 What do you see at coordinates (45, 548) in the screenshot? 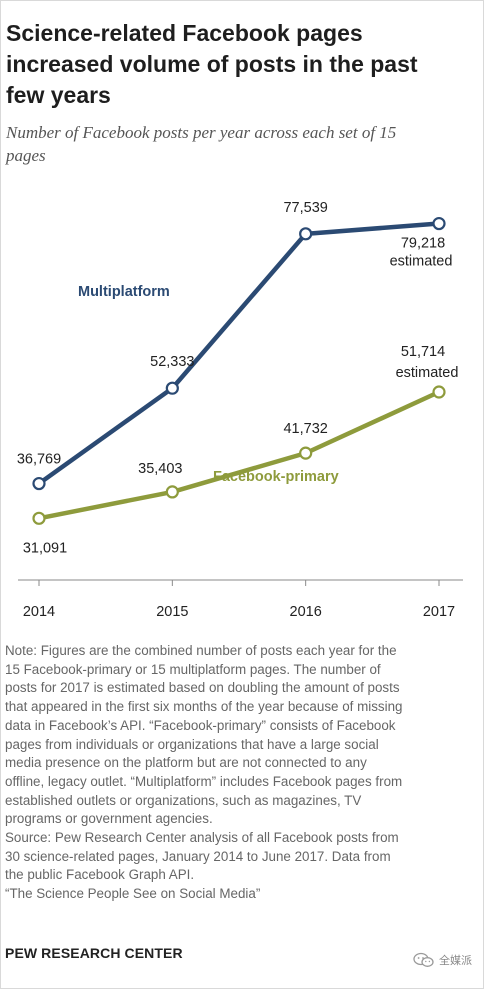
I see `data-label: 31,091` at bounding box center [45, 548].